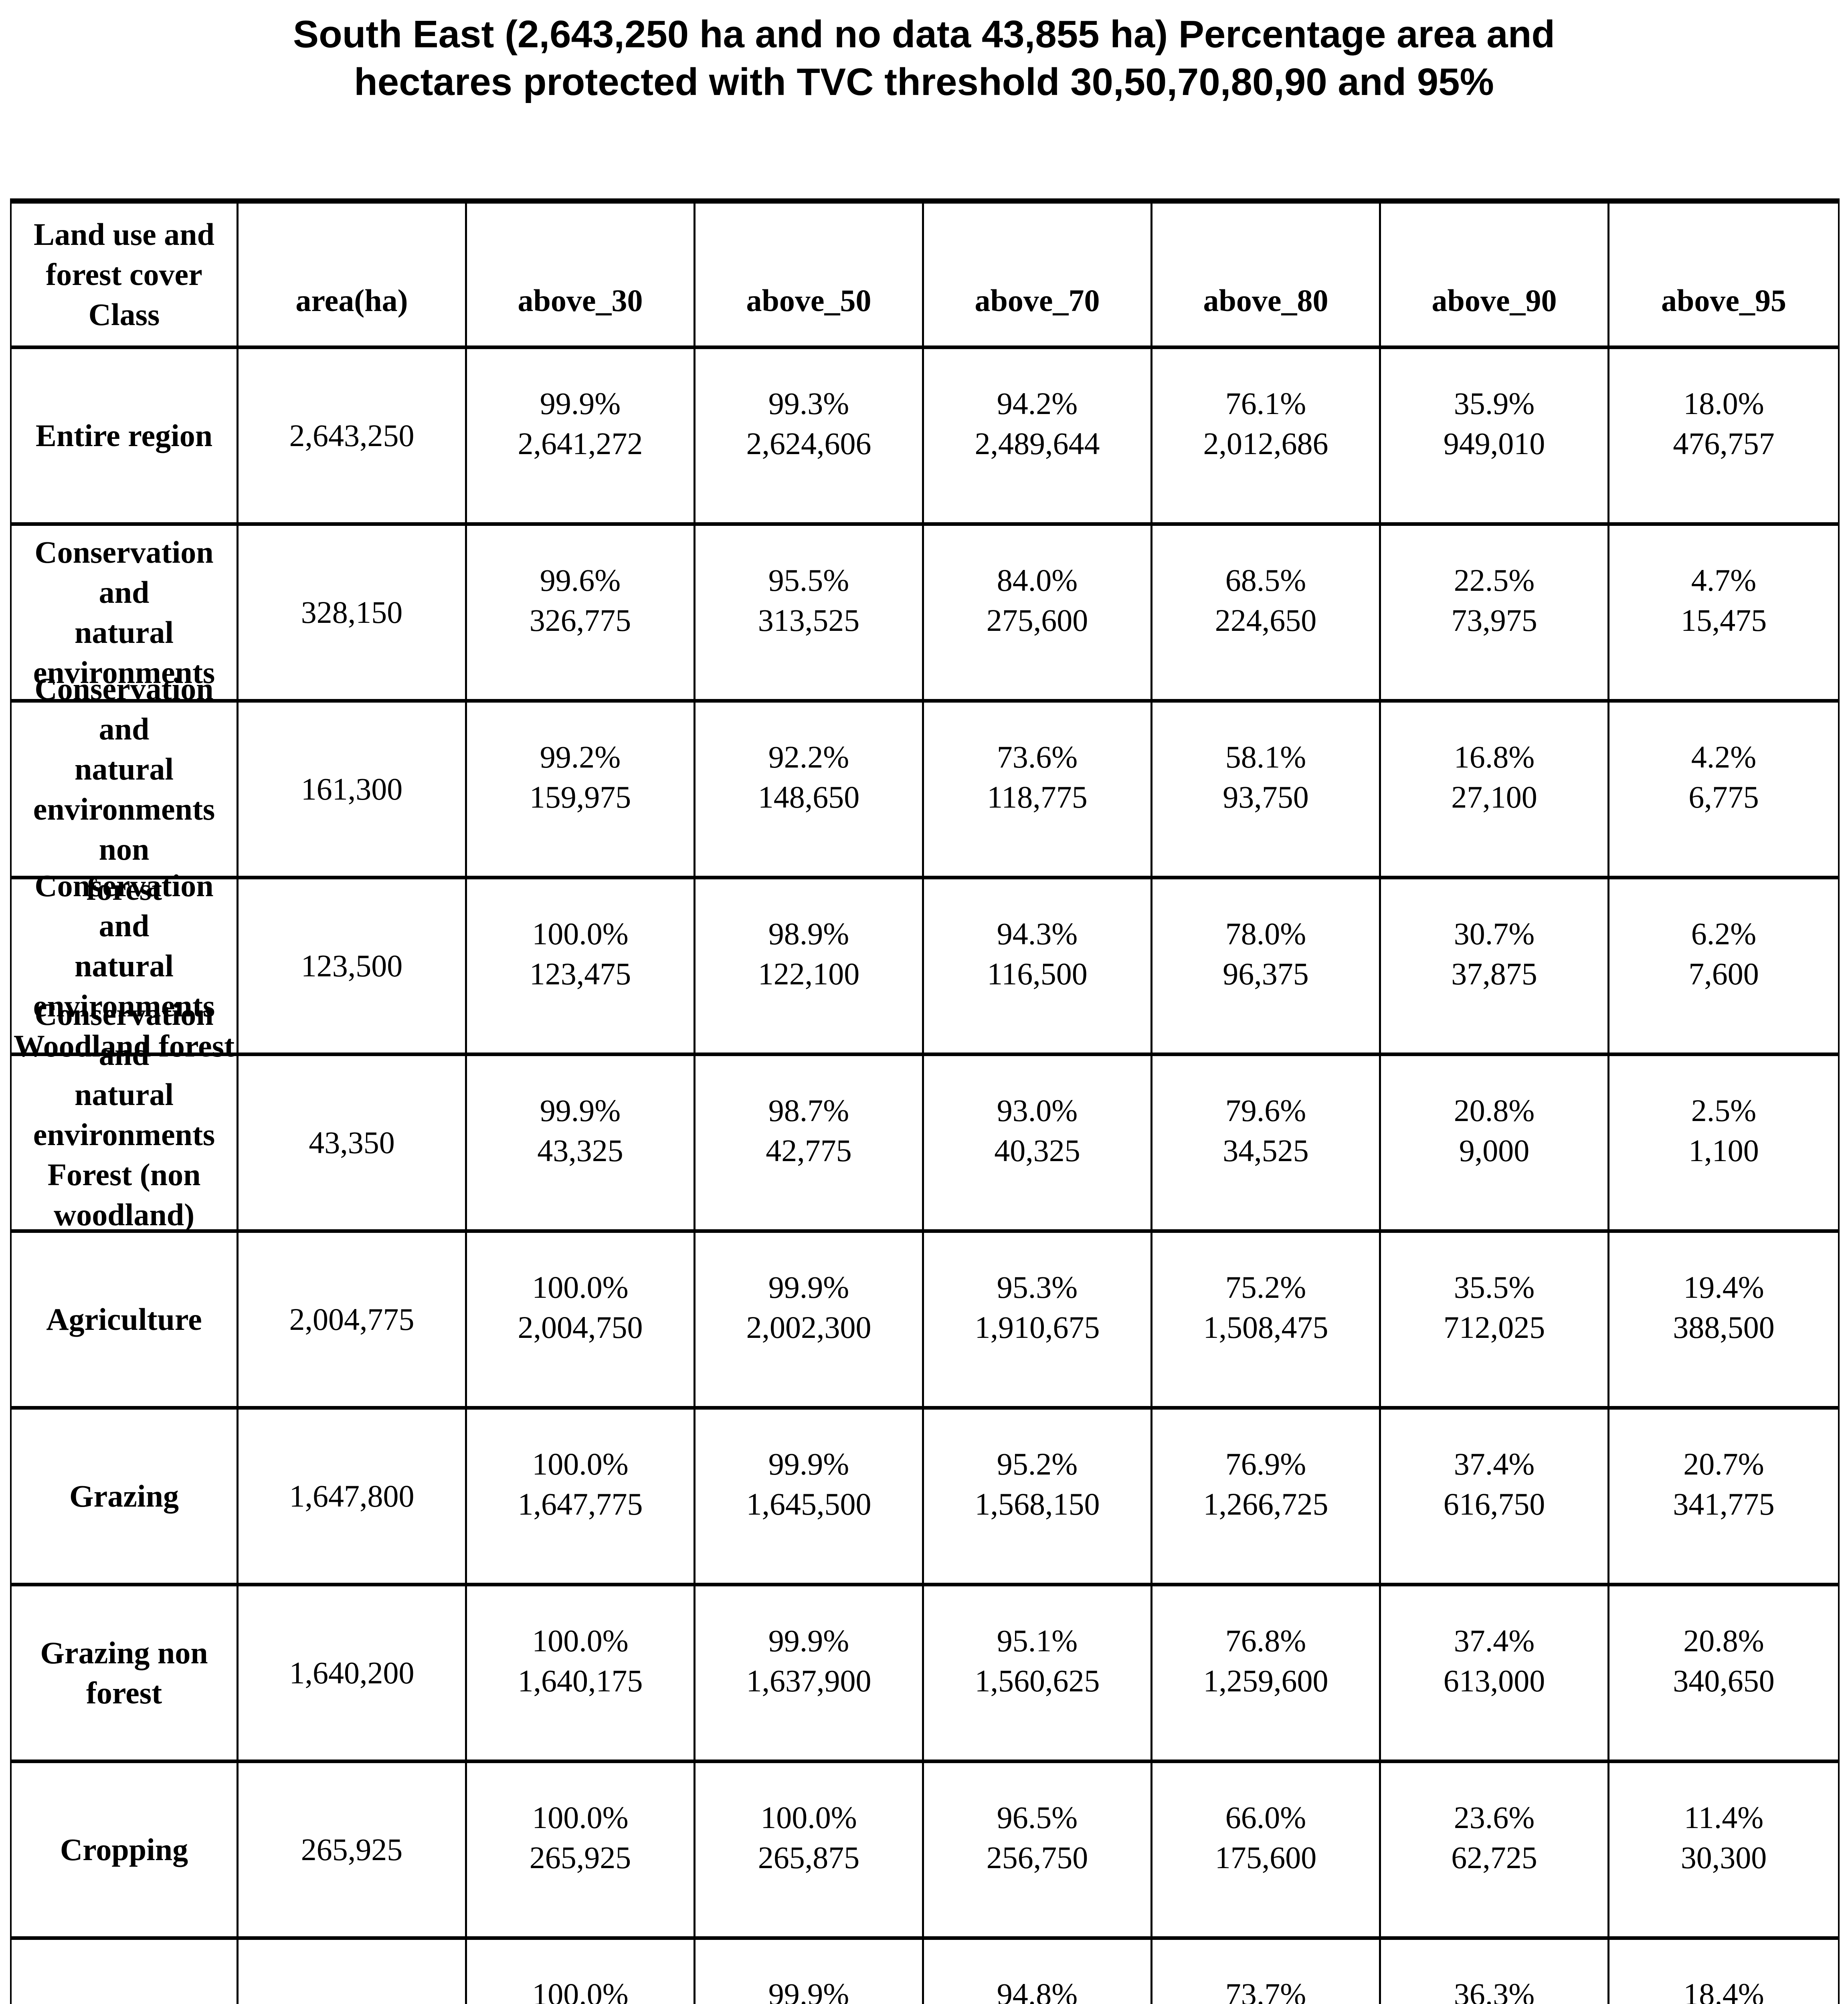  What do you see at coordinates (580, 1680) in the screenshot?
I see `ha-value: 1,640,175` at bounding box center [580, 1680].